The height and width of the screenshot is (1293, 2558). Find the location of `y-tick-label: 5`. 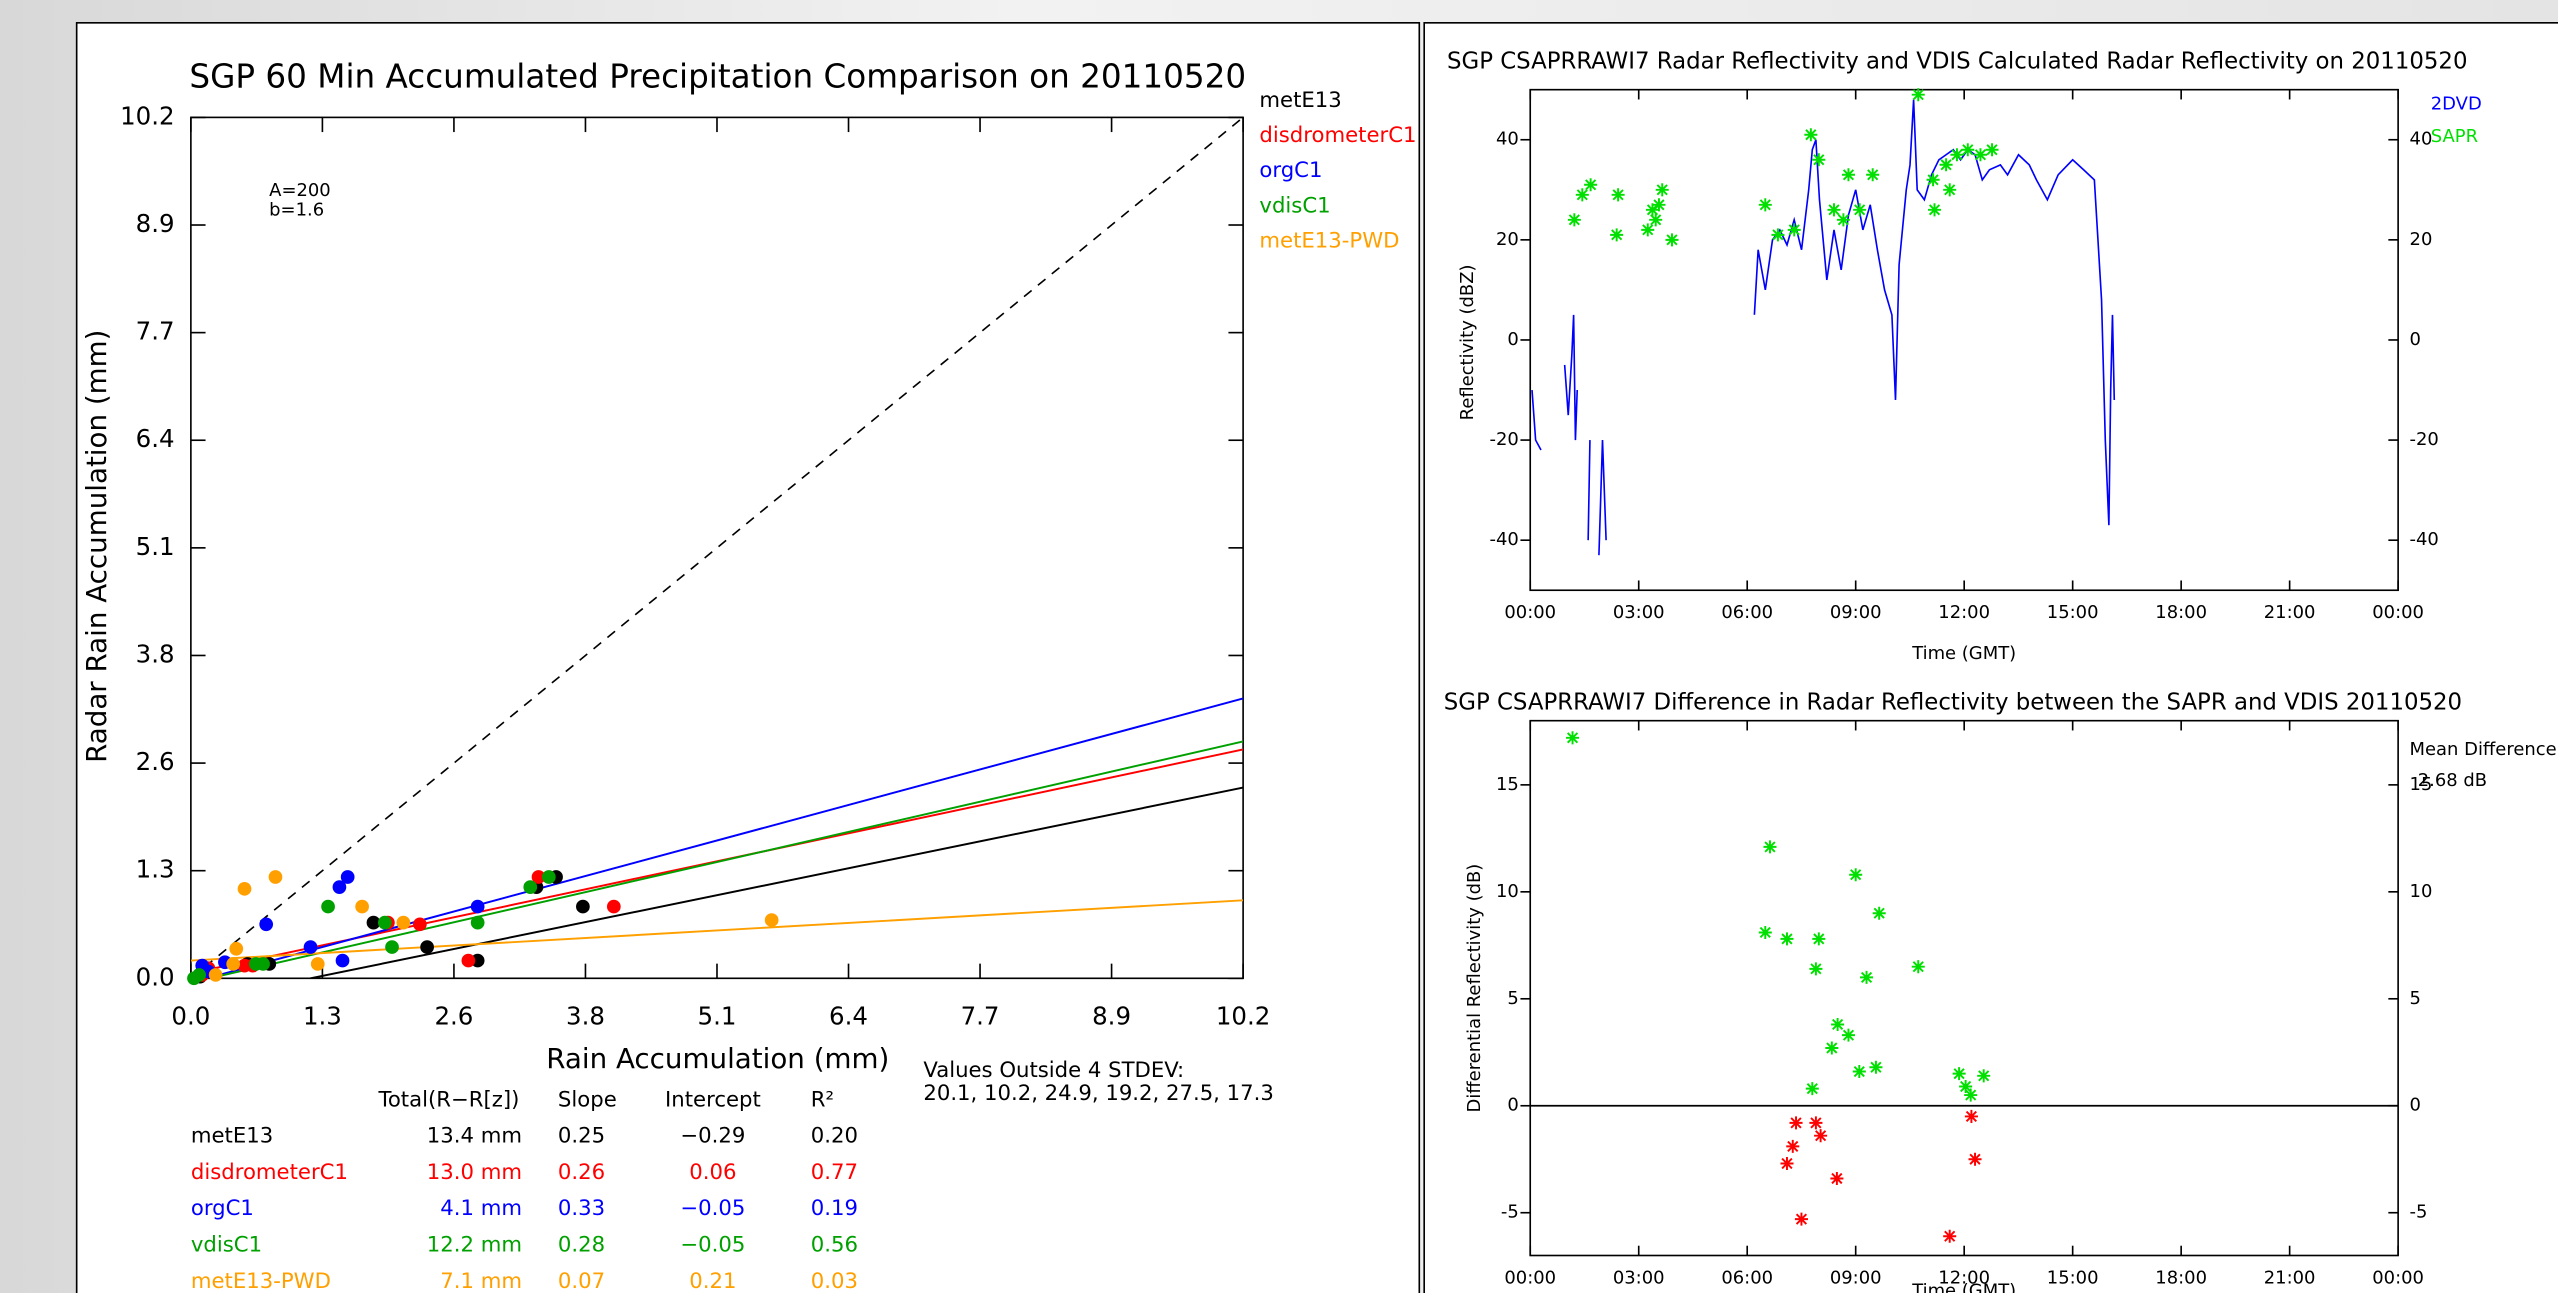

y-tick-label: 5 is located at coordinates (1512, 998).